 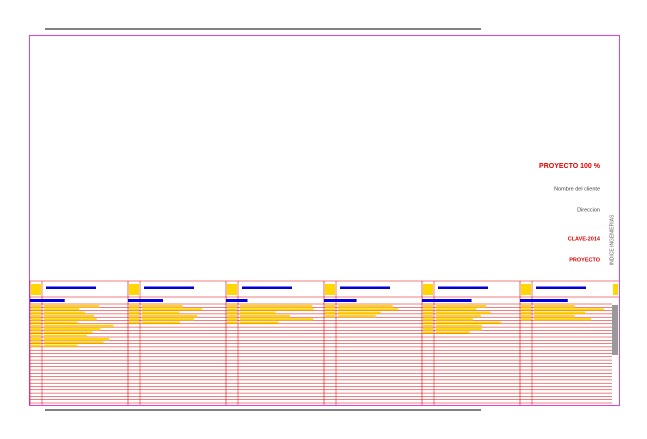 I want to click on scrollbar, so click(x=615, y=330).